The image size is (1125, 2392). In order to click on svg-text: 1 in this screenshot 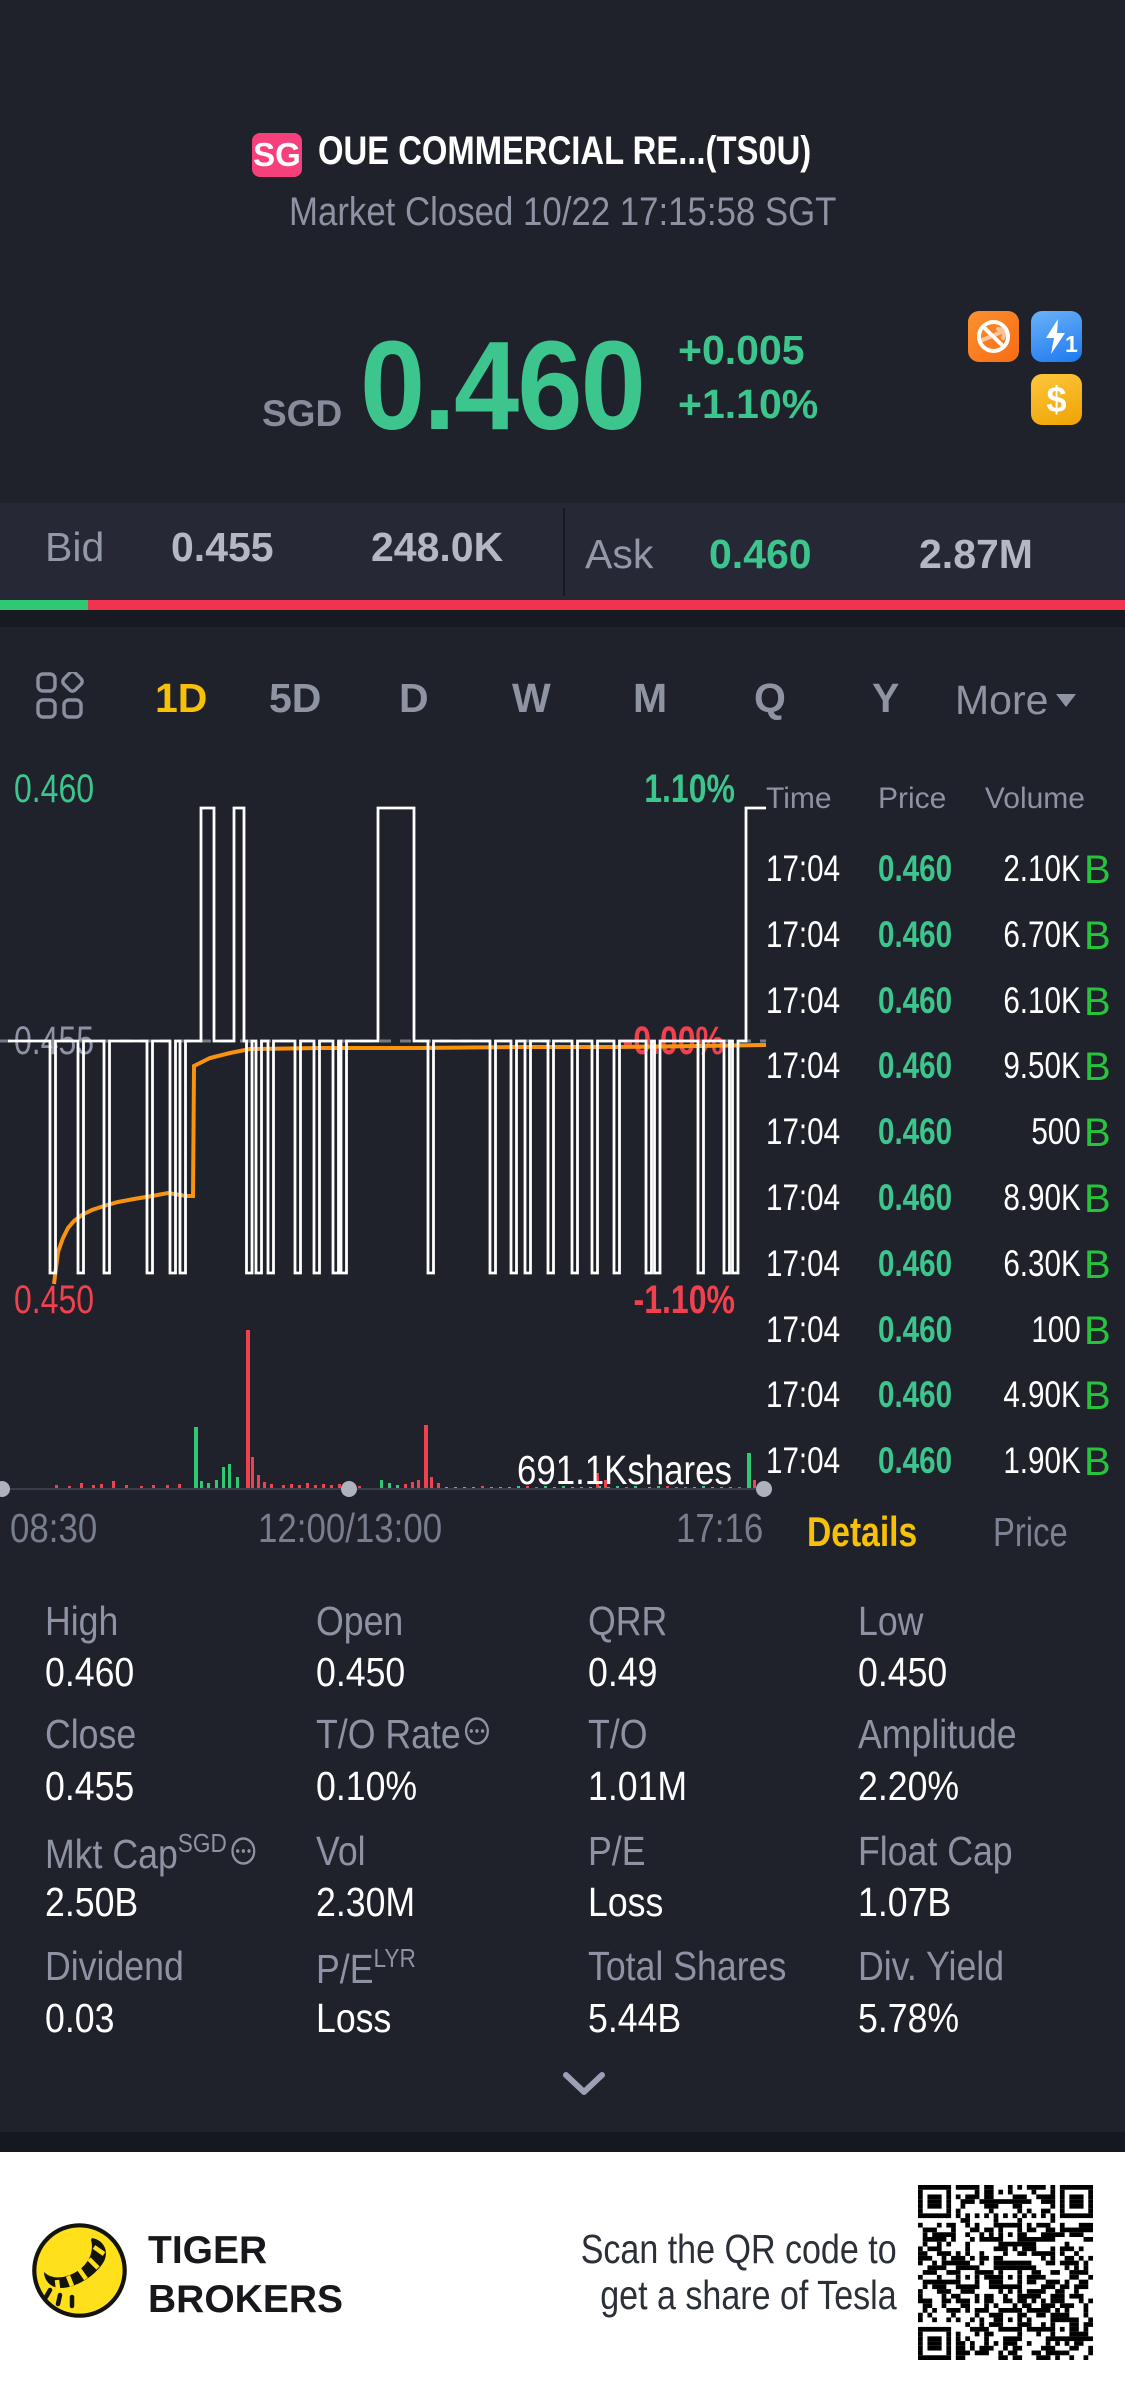, I will do `click(1071, 344)`.